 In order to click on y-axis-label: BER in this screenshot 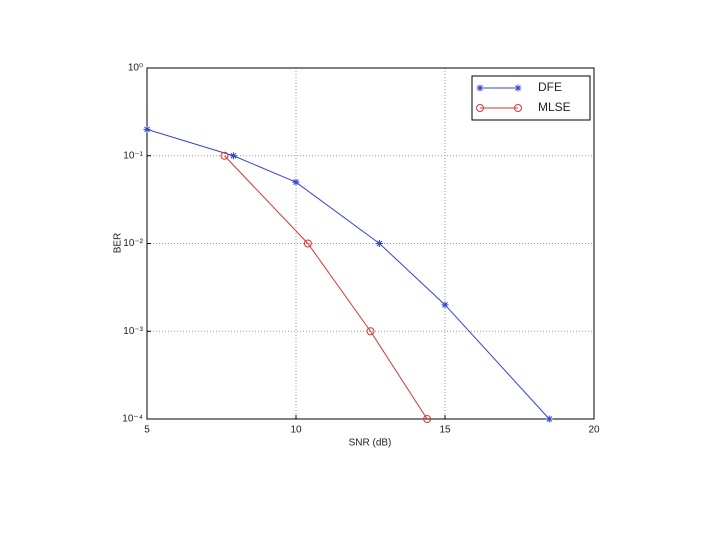, I will do `click(118, 243)`.